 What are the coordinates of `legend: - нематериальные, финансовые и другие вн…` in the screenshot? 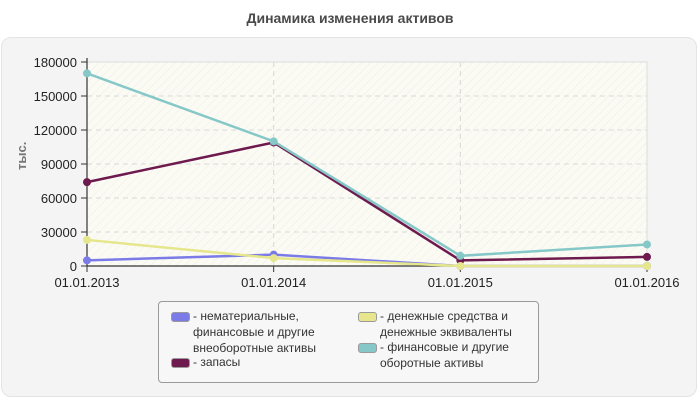 It's located at (348, 342).